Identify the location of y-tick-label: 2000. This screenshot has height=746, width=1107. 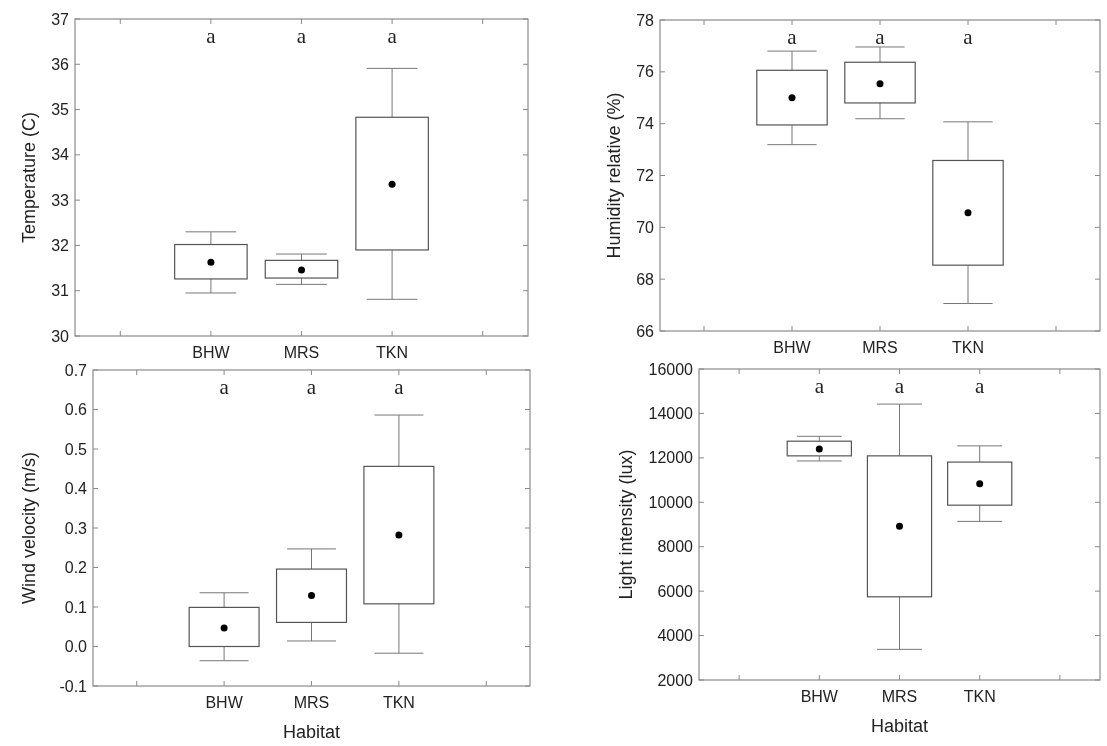
(675, 680).